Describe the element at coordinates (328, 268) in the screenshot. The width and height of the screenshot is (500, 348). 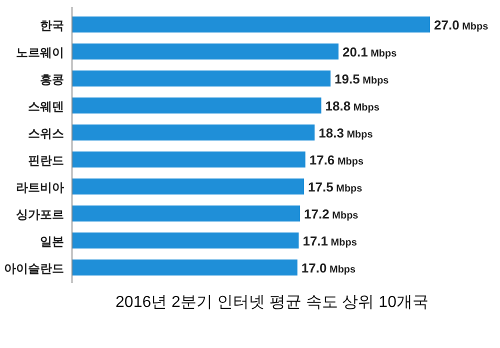
I see `data-label: 17.0 Mbps` at that location.